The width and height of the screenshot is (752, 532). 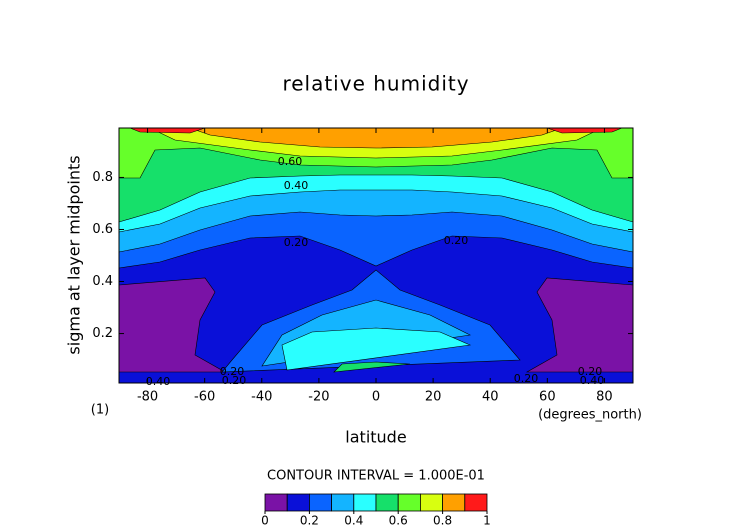 I want to click on x-tick-label: 40, so click(x=490, y=397).